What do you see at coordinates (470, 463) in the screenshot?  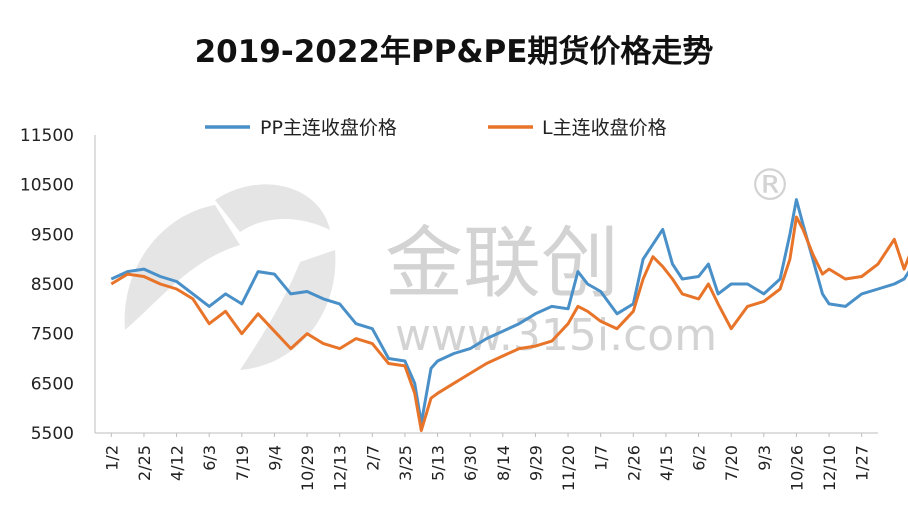 I see `x-tick-label: 6/30` at bounding box center [470, 463].